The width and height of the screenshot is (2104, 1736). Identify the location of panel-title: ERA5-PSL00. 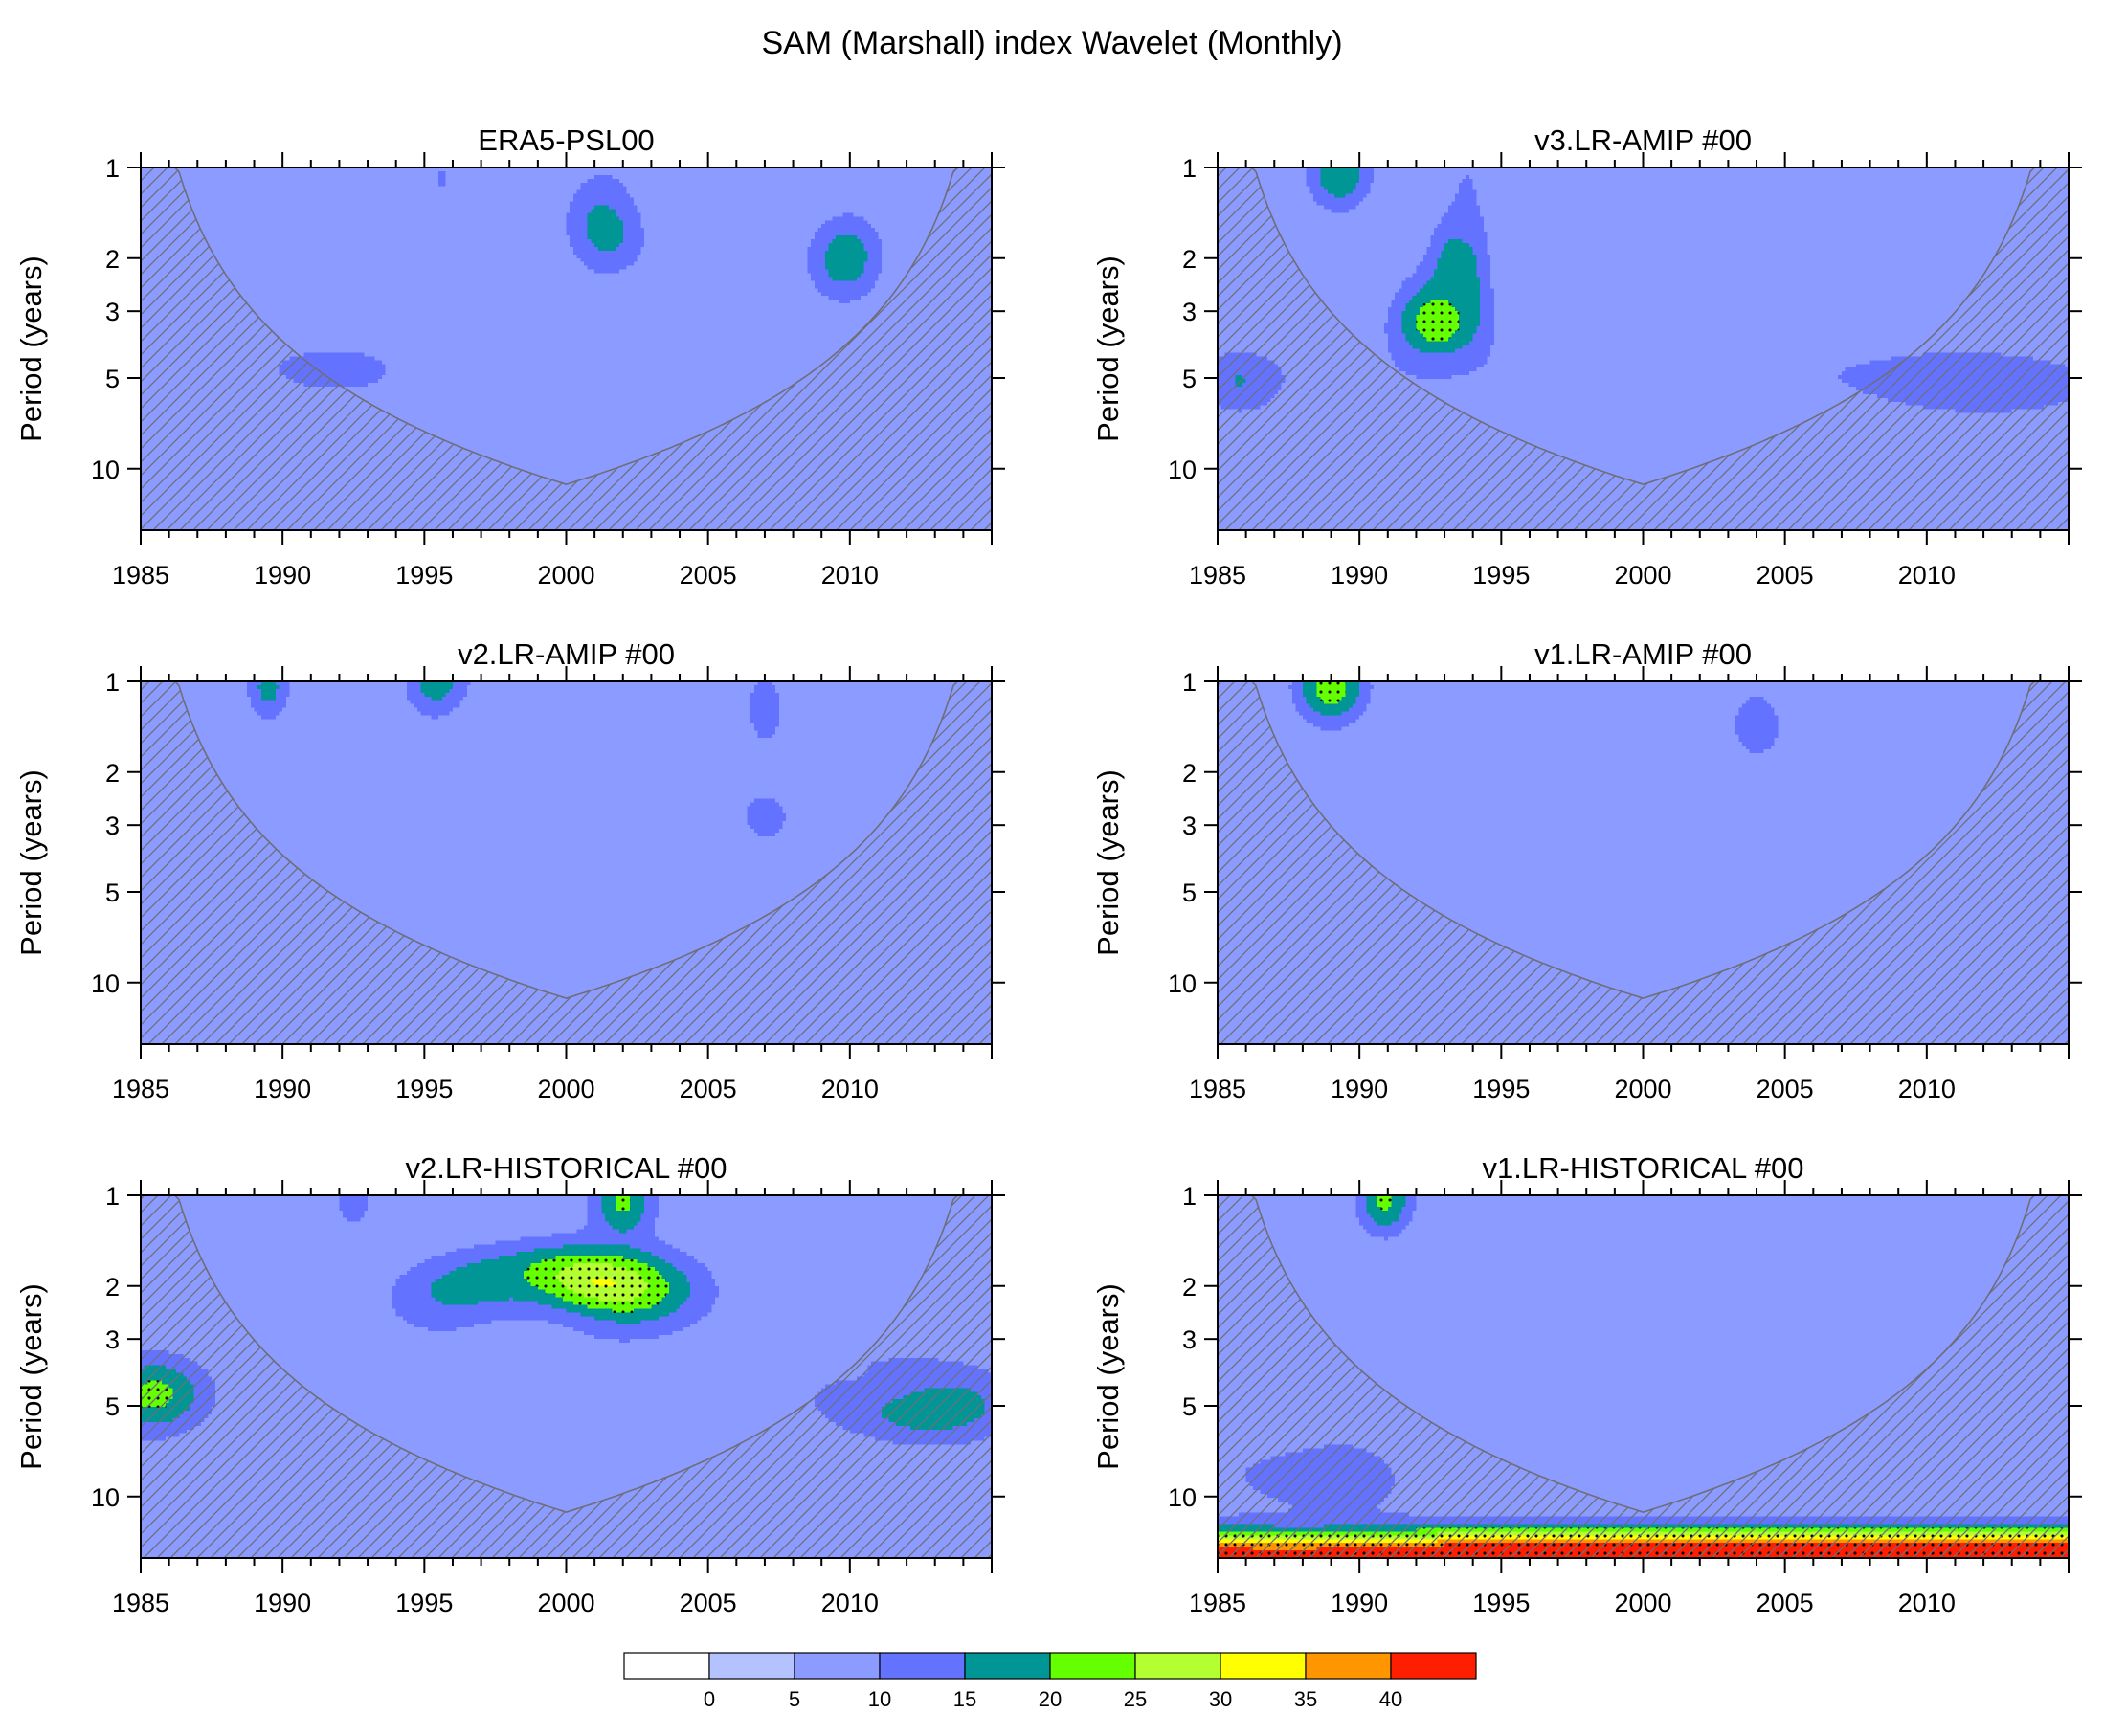
(566, 140).